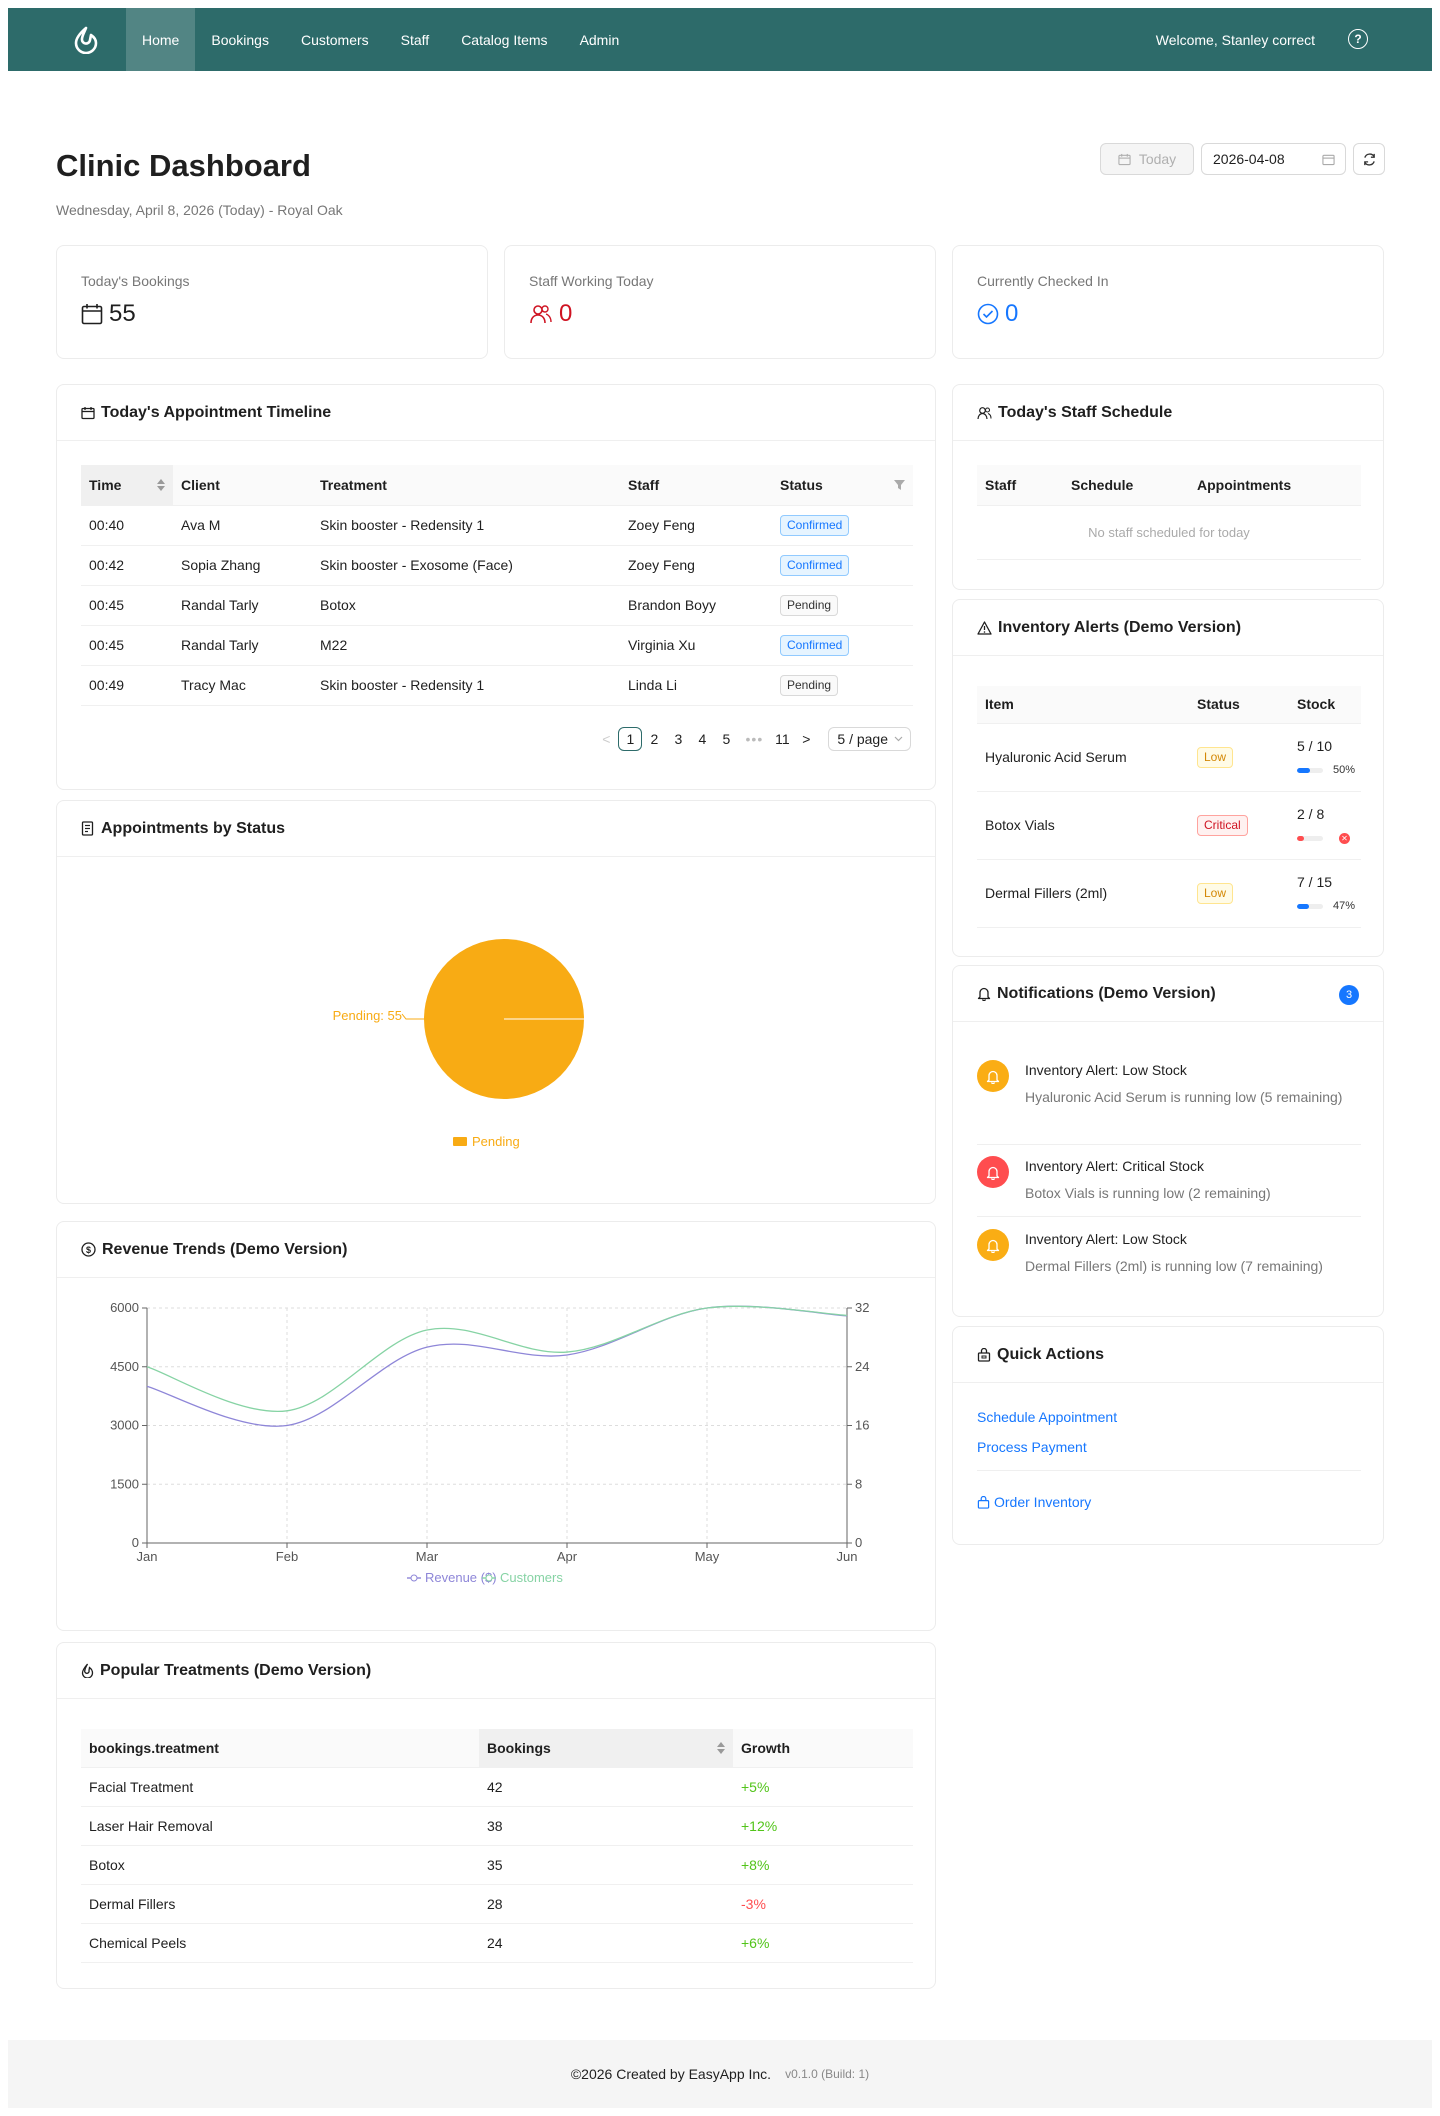 The height and width of the screenshot is (2116, 1440). What do you see at coordinates (1235, 39) in the screenshot?
I see `welcome-user: Welcome, Stanley correct` at bounding box center [1235, 39].